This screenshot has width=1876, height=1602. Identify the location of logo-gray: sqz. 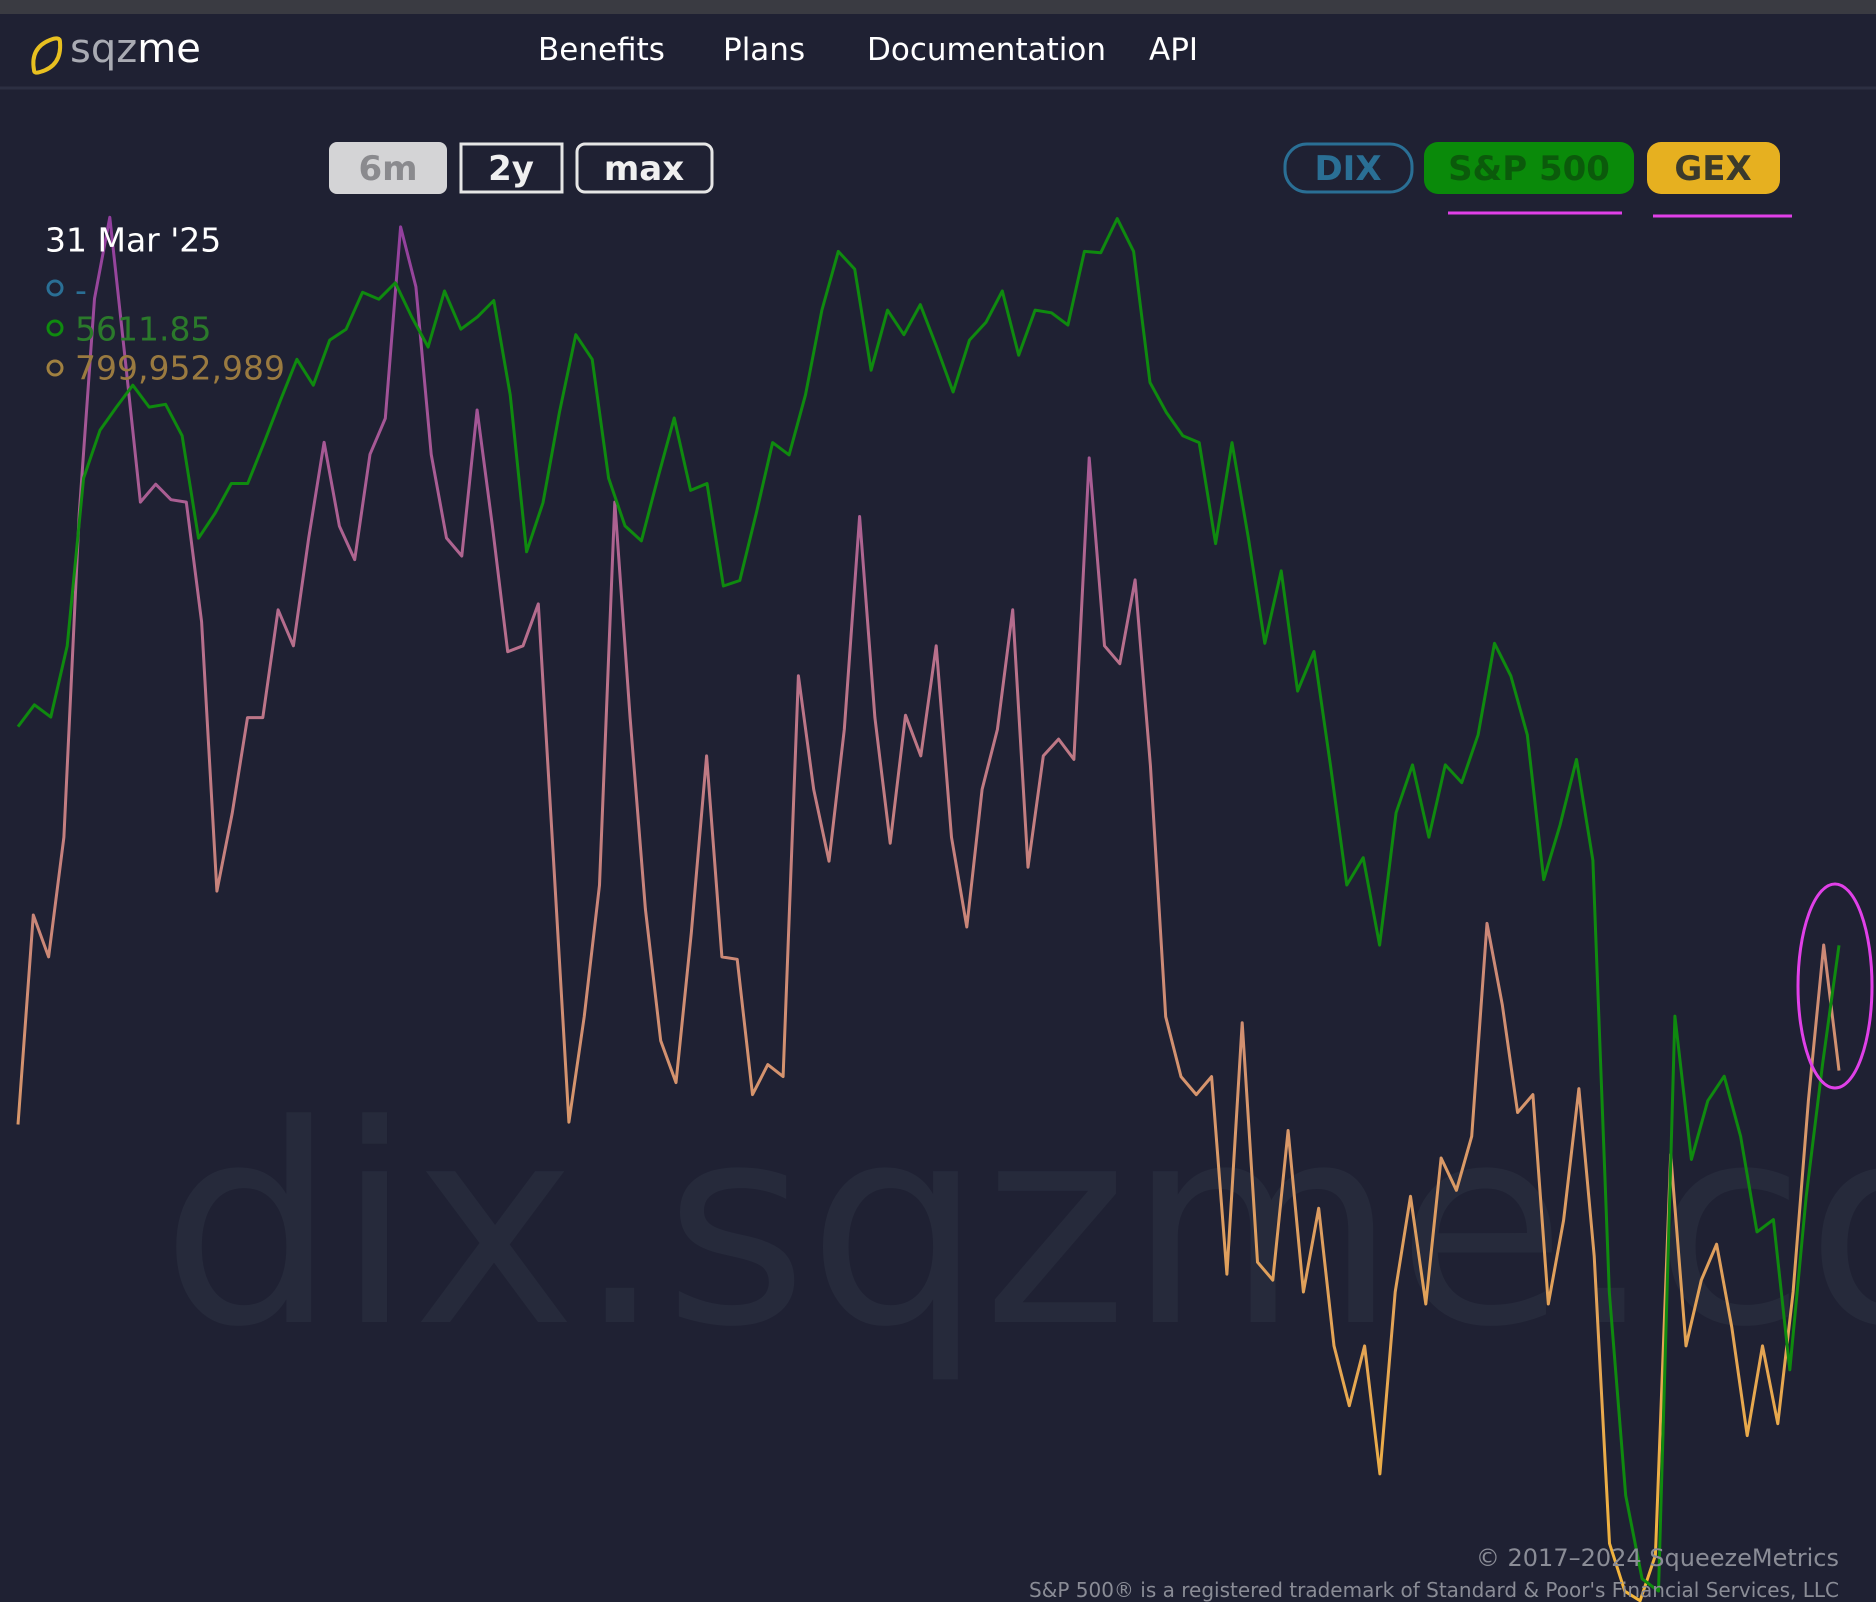
(103, 49).